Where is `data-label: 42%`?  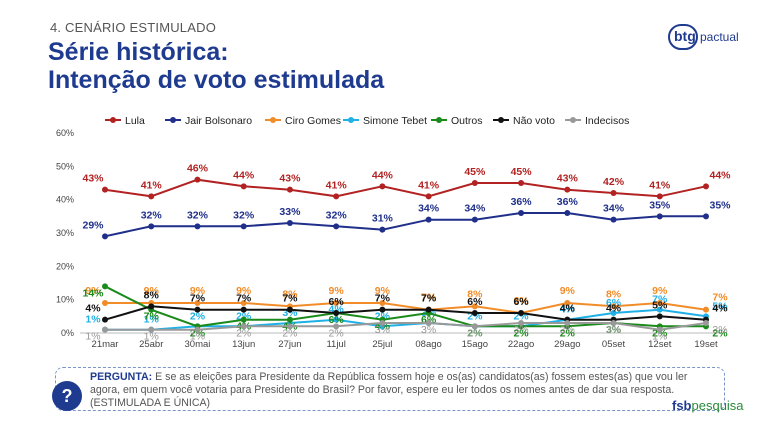
data-label: 42% is located at coordinates (614, 182).